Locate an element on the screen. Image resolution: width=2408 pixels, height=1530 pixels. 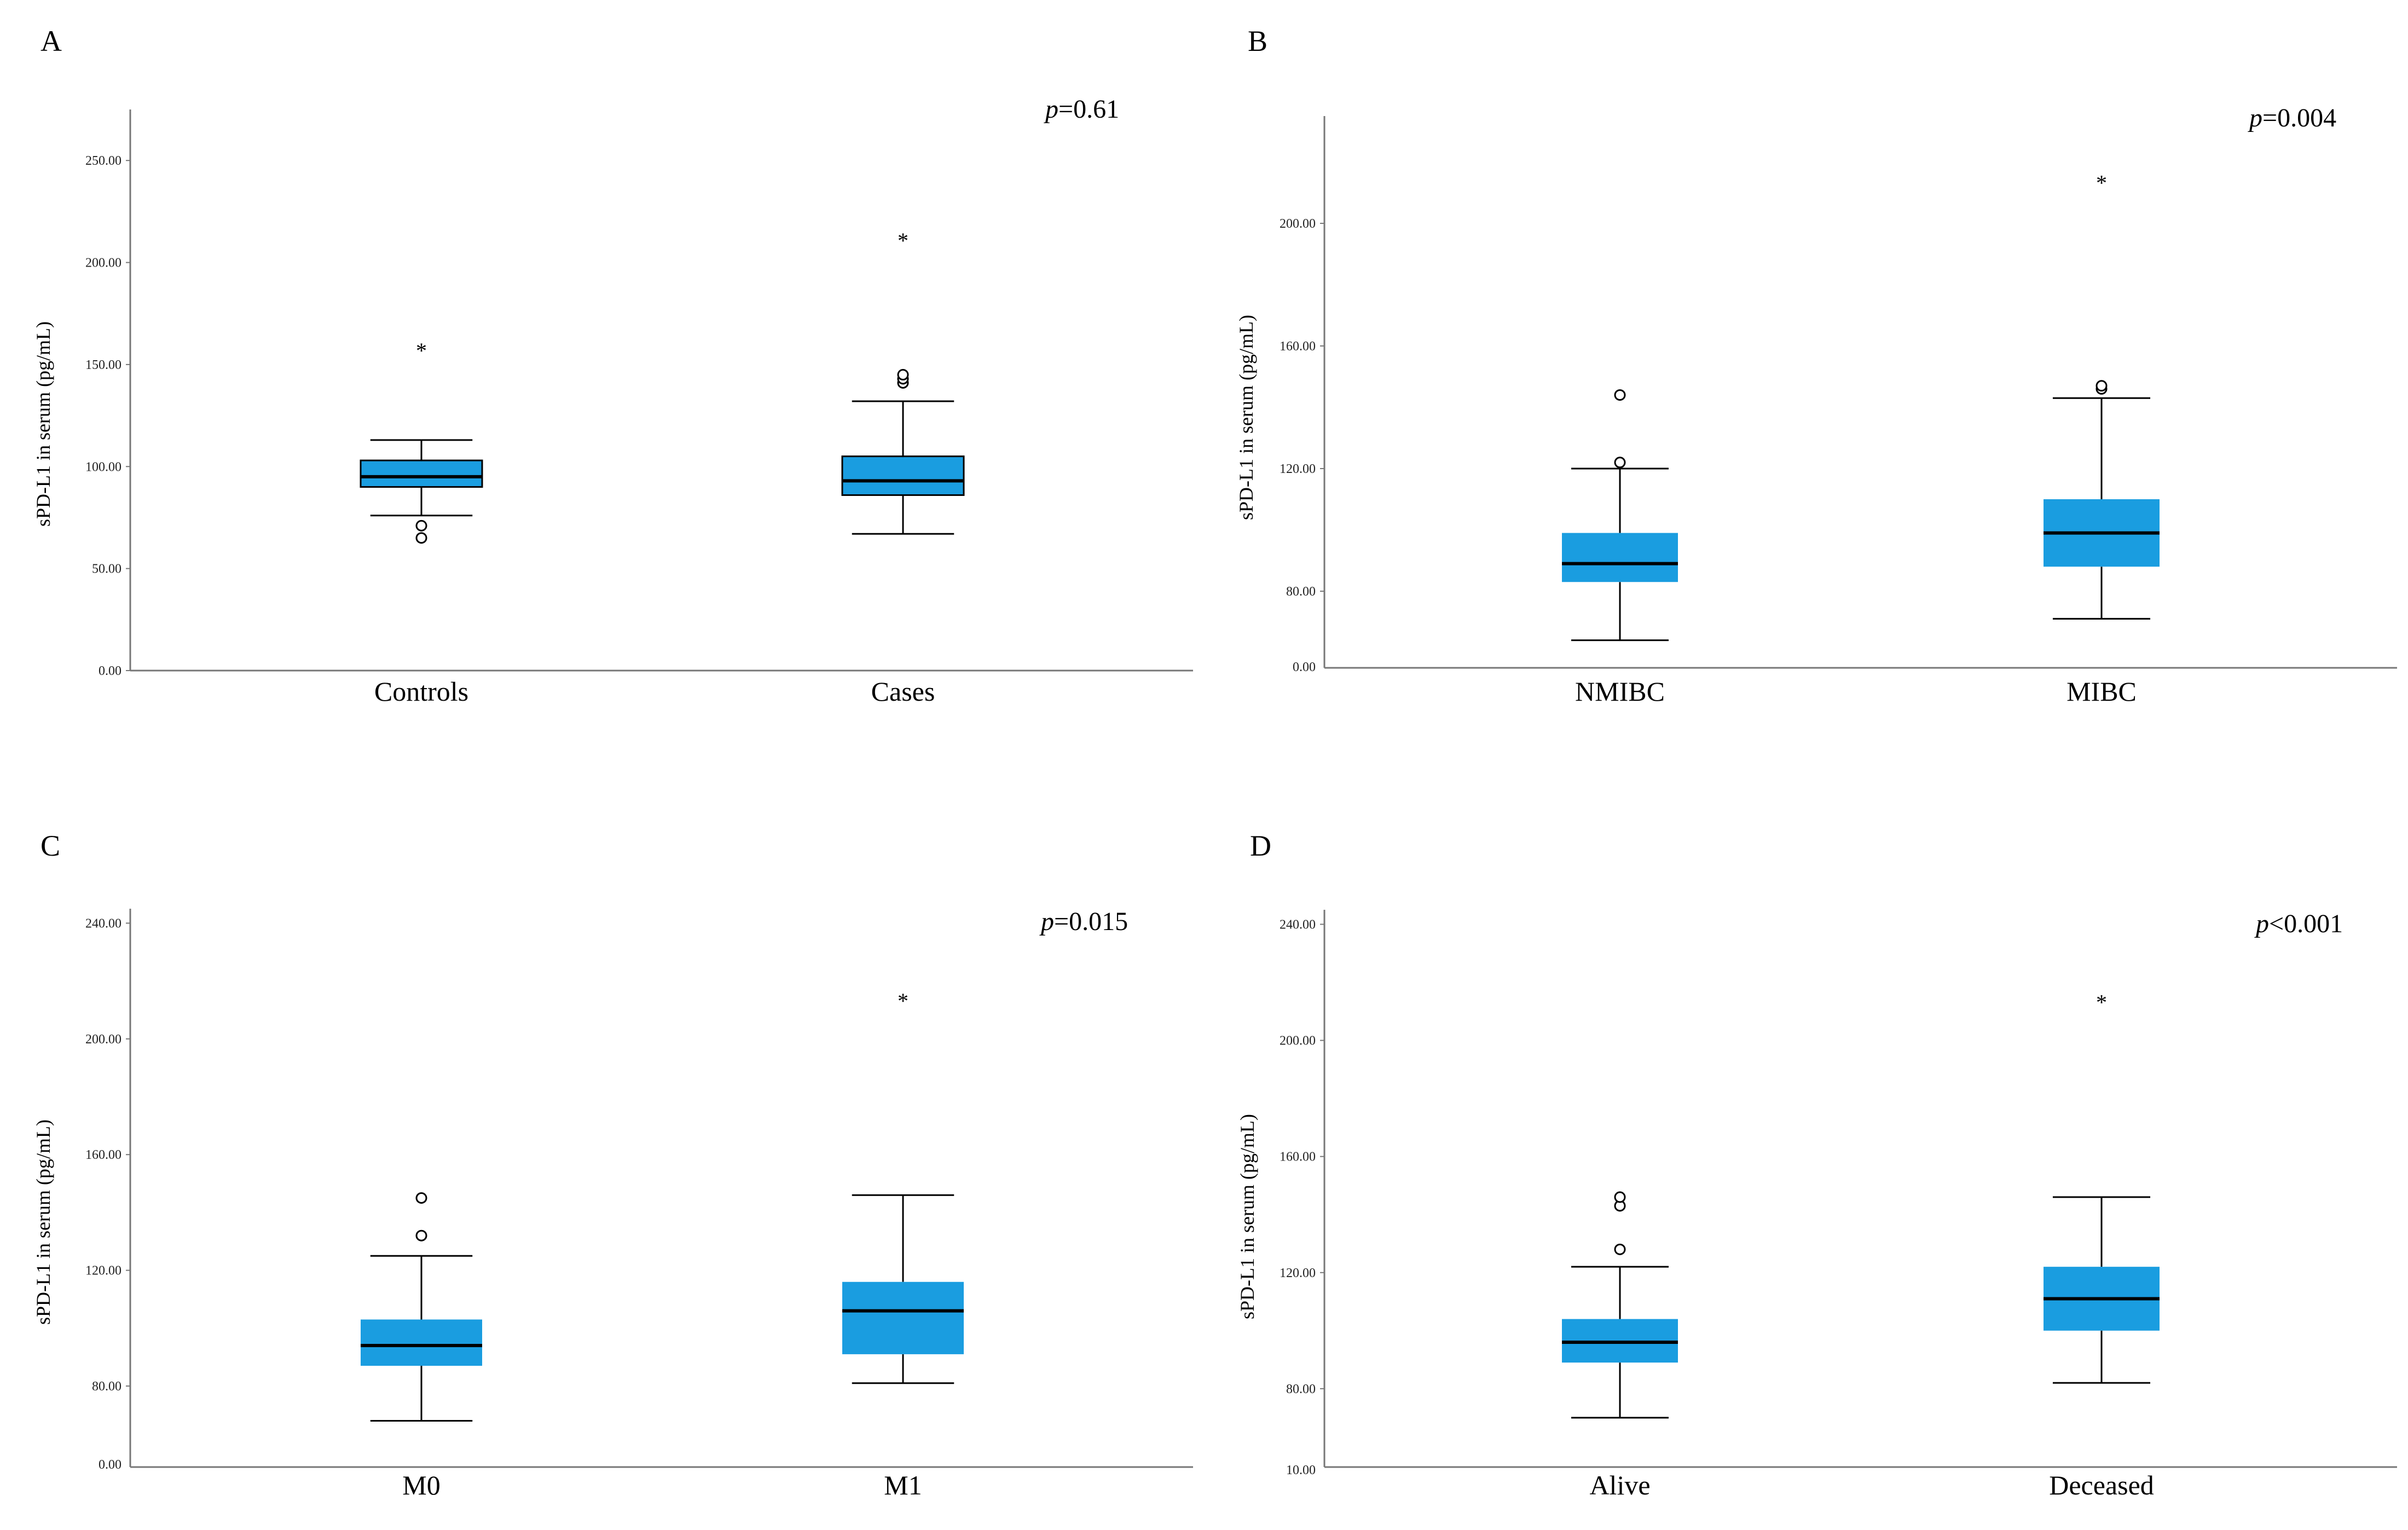
p-value-text: <0.001 is located at coordinates (2306, 924).